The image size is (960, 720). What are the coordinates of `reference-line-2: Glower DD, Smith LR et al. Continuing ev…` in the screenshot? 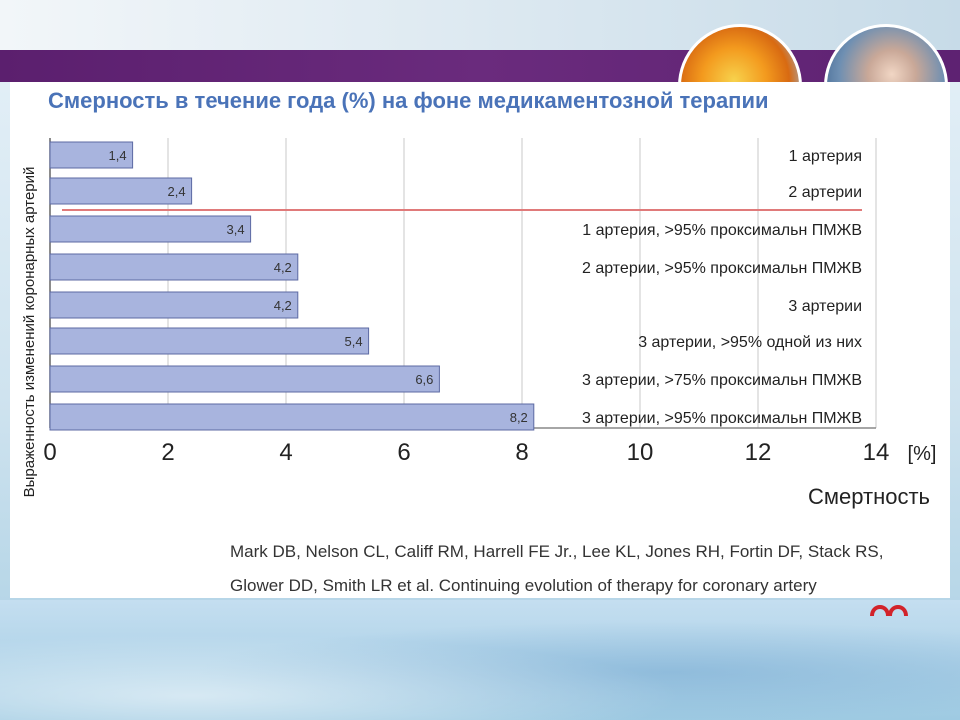 It's located at (523, 585).